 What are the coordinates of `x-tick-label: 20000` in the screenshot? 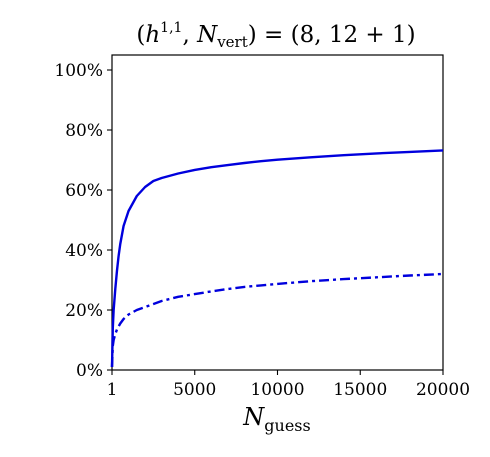 It's located at (443, 390).